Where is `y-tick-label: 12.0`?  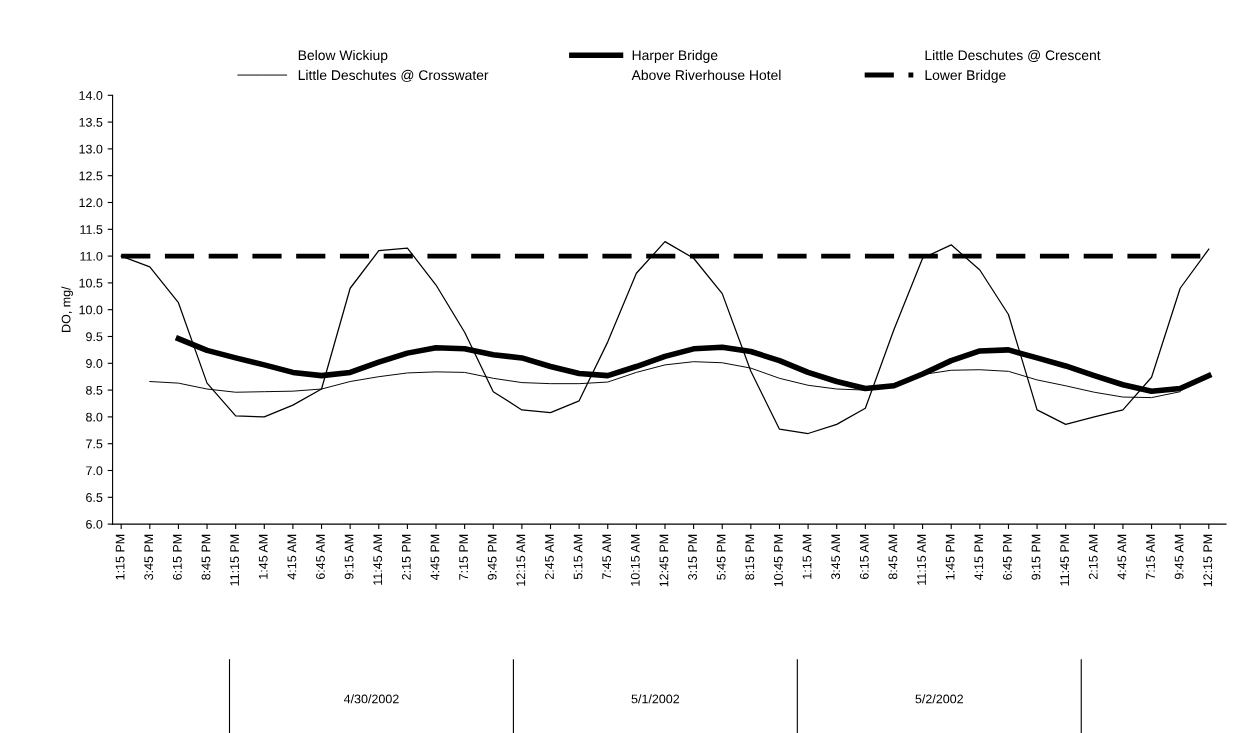
y-tick-label: 12.0 is located at coordinates (91, 203).